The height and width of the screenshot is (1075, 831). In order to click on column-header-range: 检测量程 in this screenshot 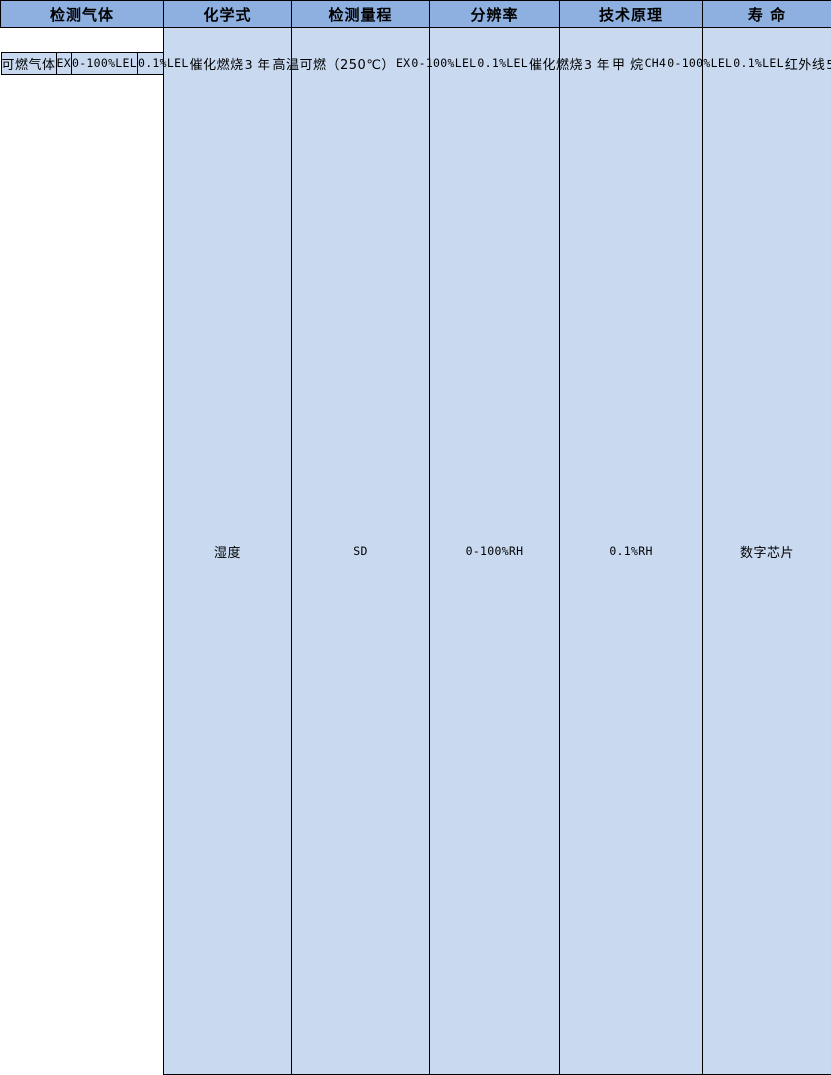, I will do `click(360, 14)`.